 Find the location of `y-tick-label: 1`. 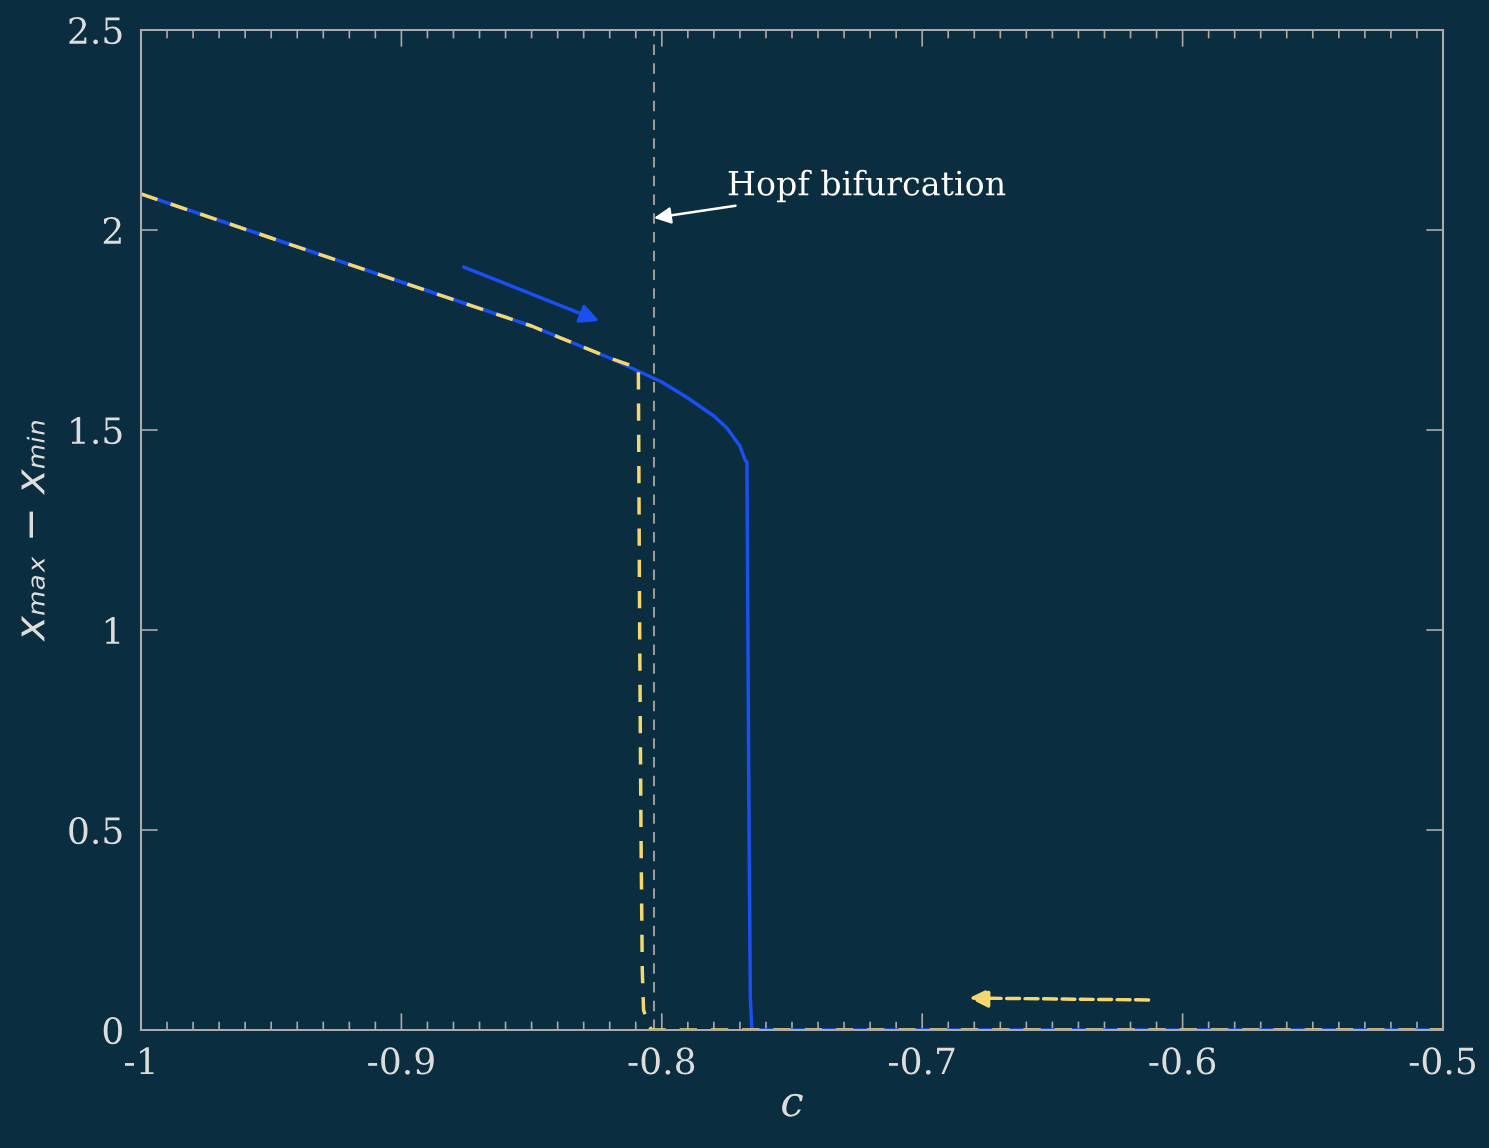

y-tick-label: 1 is located at coordinates (112, 630).